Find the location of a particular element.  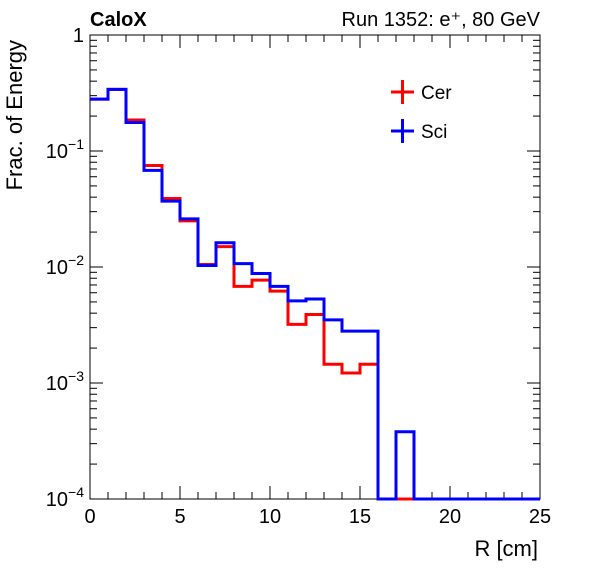

x-tick-label: 10 is located at coordinates (270, 517).